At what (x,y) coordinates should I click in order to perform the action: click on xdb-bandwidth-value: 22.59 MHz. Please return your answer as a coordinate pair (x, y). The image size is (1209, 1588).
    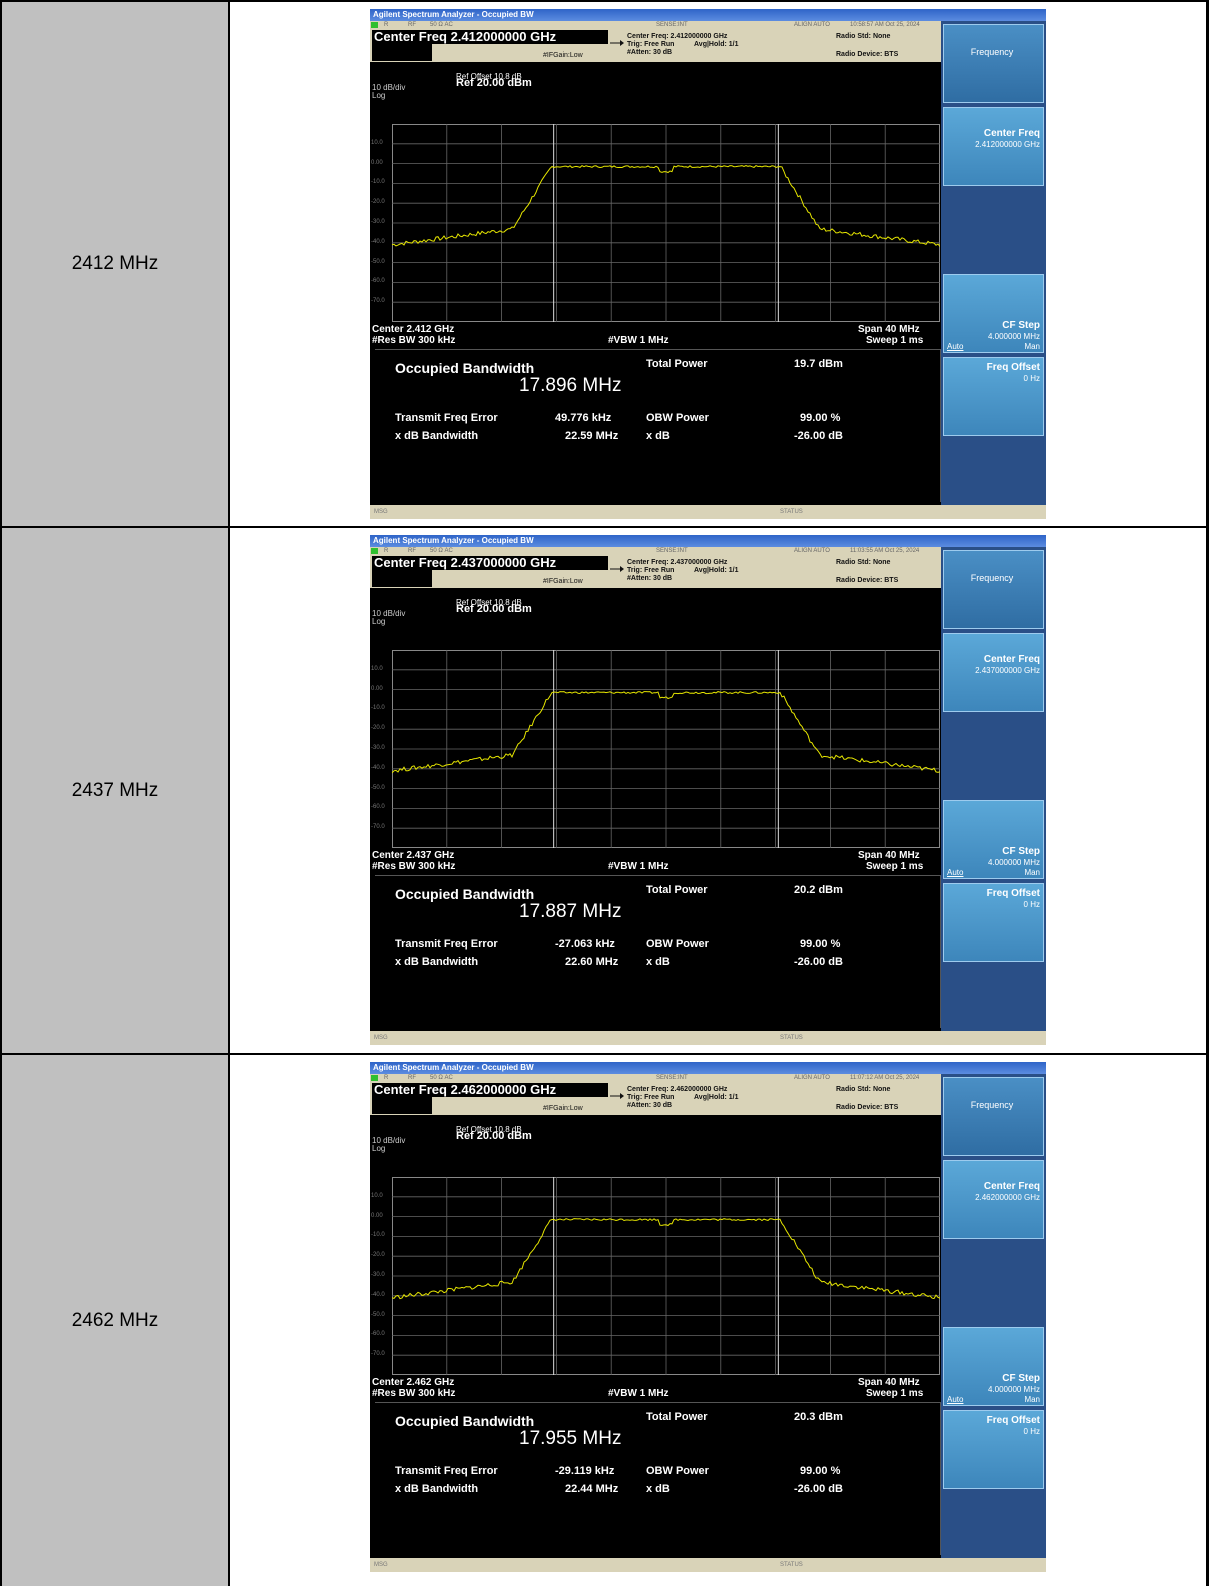
    Looking at the image, I should click on (592, 436).